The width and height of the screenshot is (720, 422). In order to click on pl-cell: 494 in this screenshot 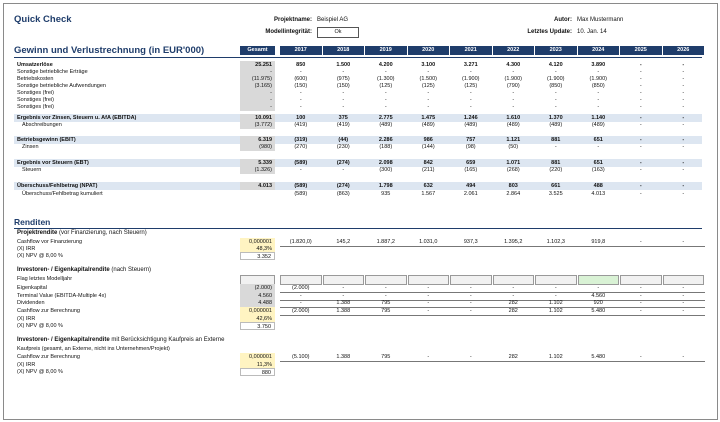, I will do `click(471, 186)`.